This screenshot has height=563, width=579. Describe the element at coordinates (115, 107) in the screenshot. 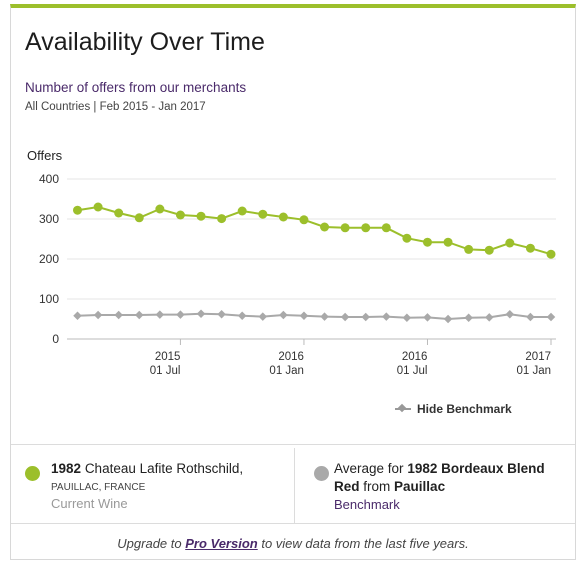

I see `chart-meta: All Countries | Feb 2015 - Jan 2017` at that location.